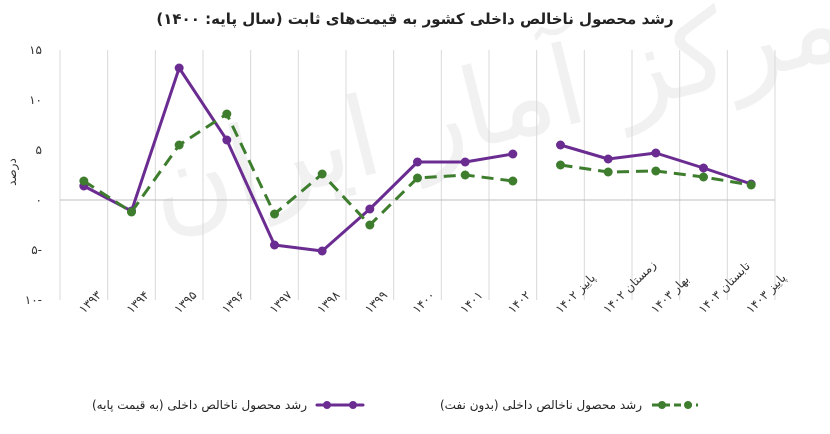 The width and height of the screenshot is (830, 434). I want to click on legend-swatch-gdp, so click(340, 405).